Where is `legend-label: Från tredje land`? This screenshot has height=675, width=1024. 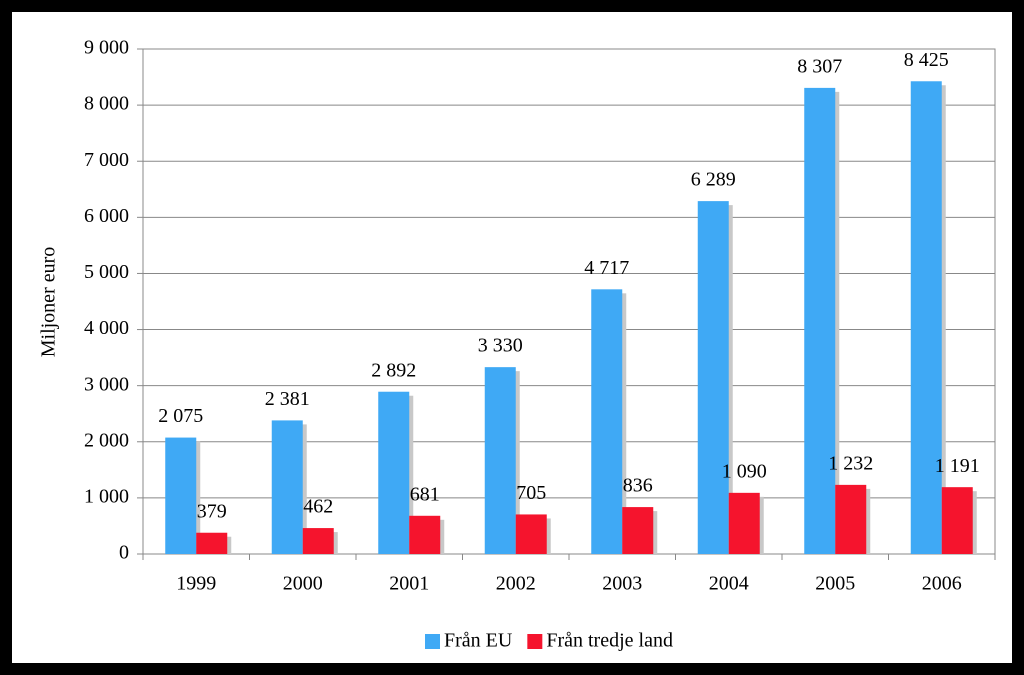
legend-label: Från tredje land is located at coordinates (609, 641).